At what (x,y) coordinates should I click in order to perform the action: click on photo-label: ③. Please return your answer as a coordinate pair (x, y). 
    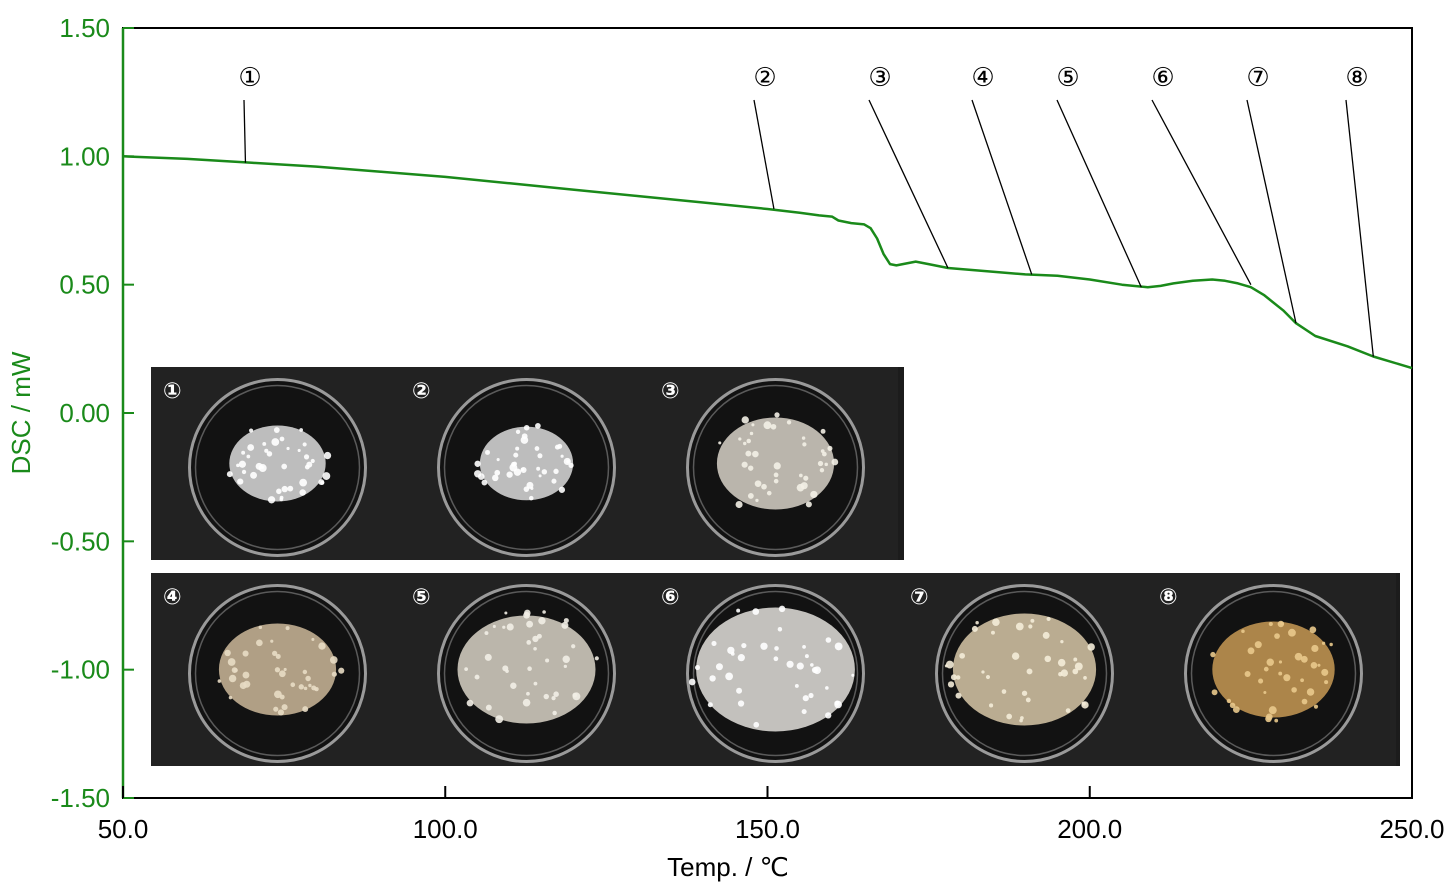
    Looking at the image, I should click on (670, 391).